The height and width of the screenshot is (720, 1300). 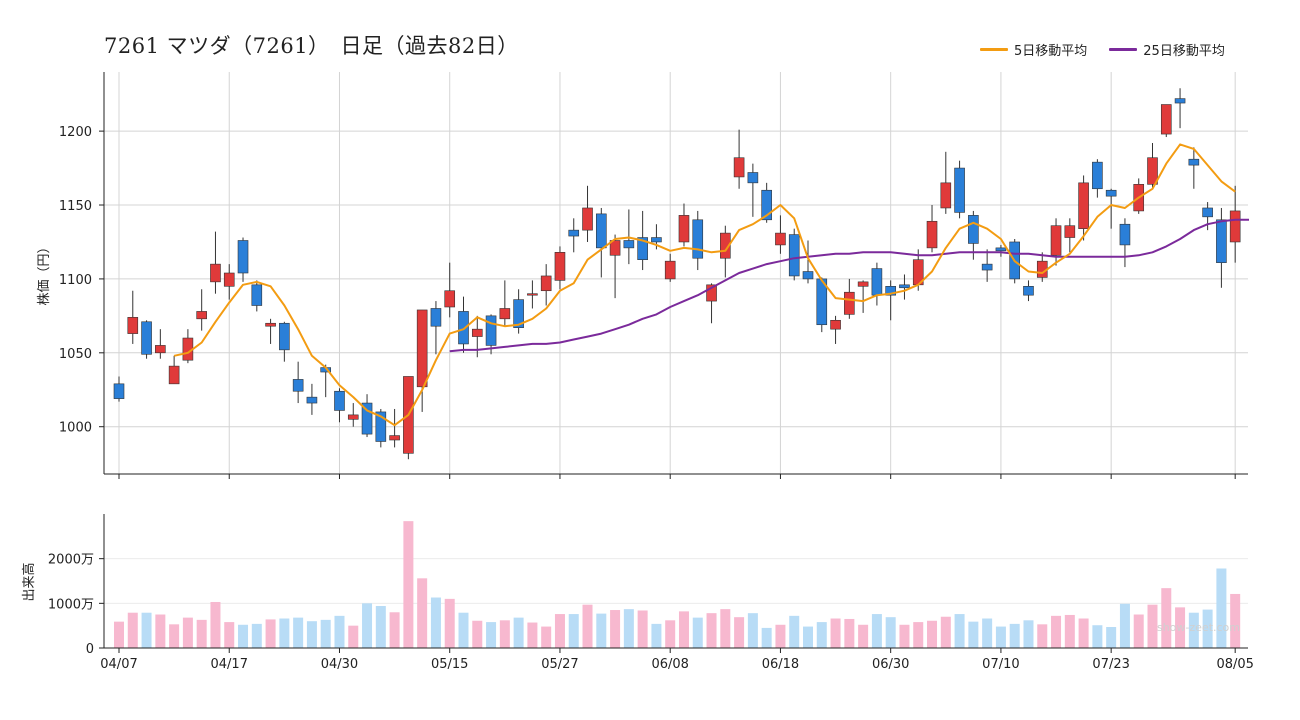 What do you see at coordinates (90, 649) in the screenshot?
I see `volume-tick-label: 0` at bounding box center [90, 649].